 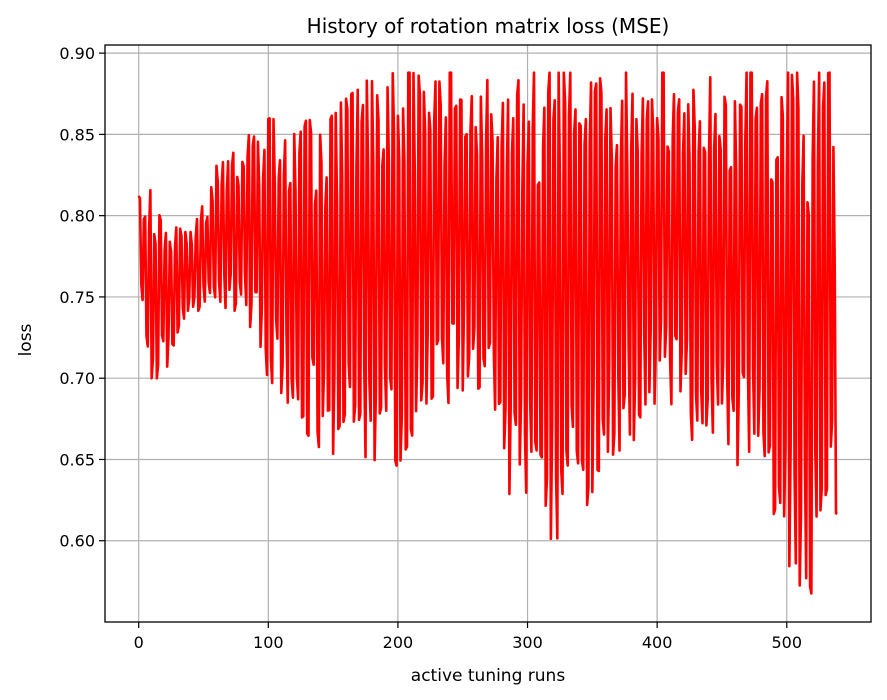 I want to click on x-tick-label: 300, so click(x=527, y=642).